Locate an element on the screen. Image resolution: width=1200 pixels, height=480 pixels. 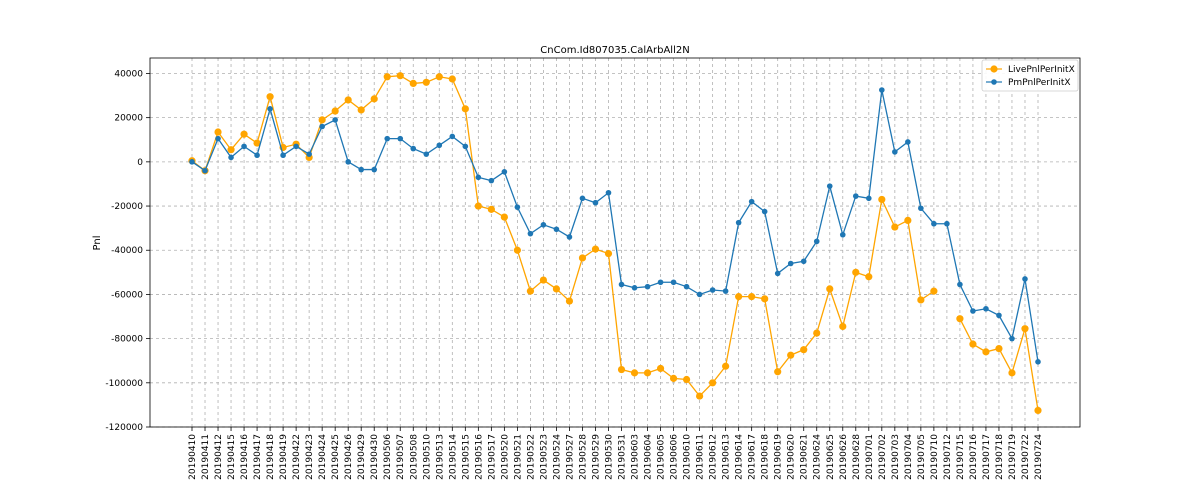
x-tick-label: 20190701 is located at coordinates (870, 457).